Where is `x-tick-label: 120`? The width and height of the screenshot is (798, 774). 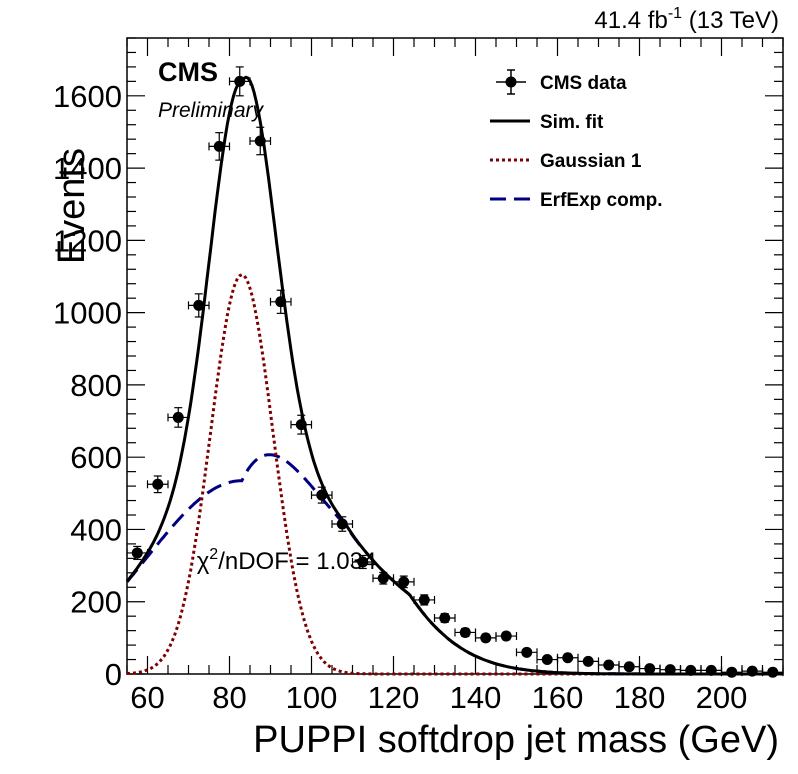
x-tick-label: 120 is located at coordinates (394, 697).